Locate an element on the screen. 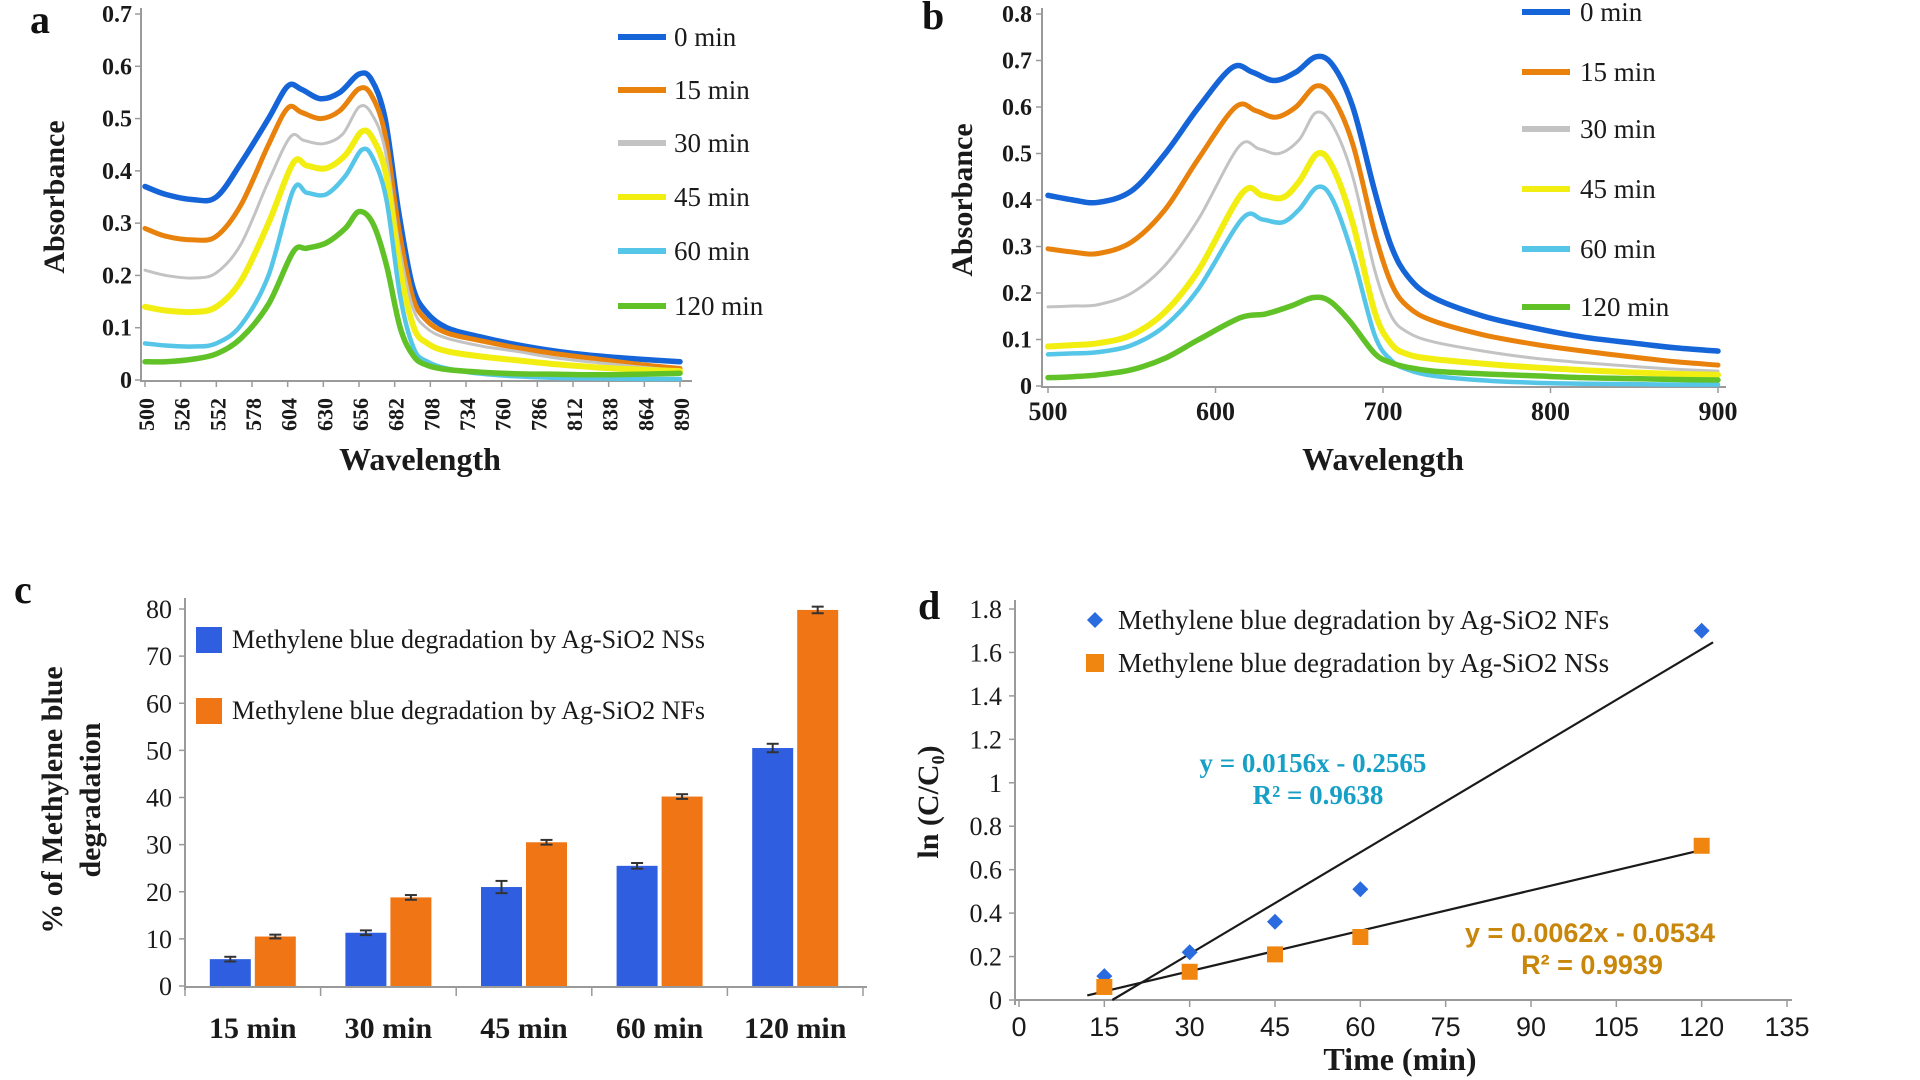 This screenshot has height=1080, width=1920. b-series-line-30min is located at coordinates (1383, 241).